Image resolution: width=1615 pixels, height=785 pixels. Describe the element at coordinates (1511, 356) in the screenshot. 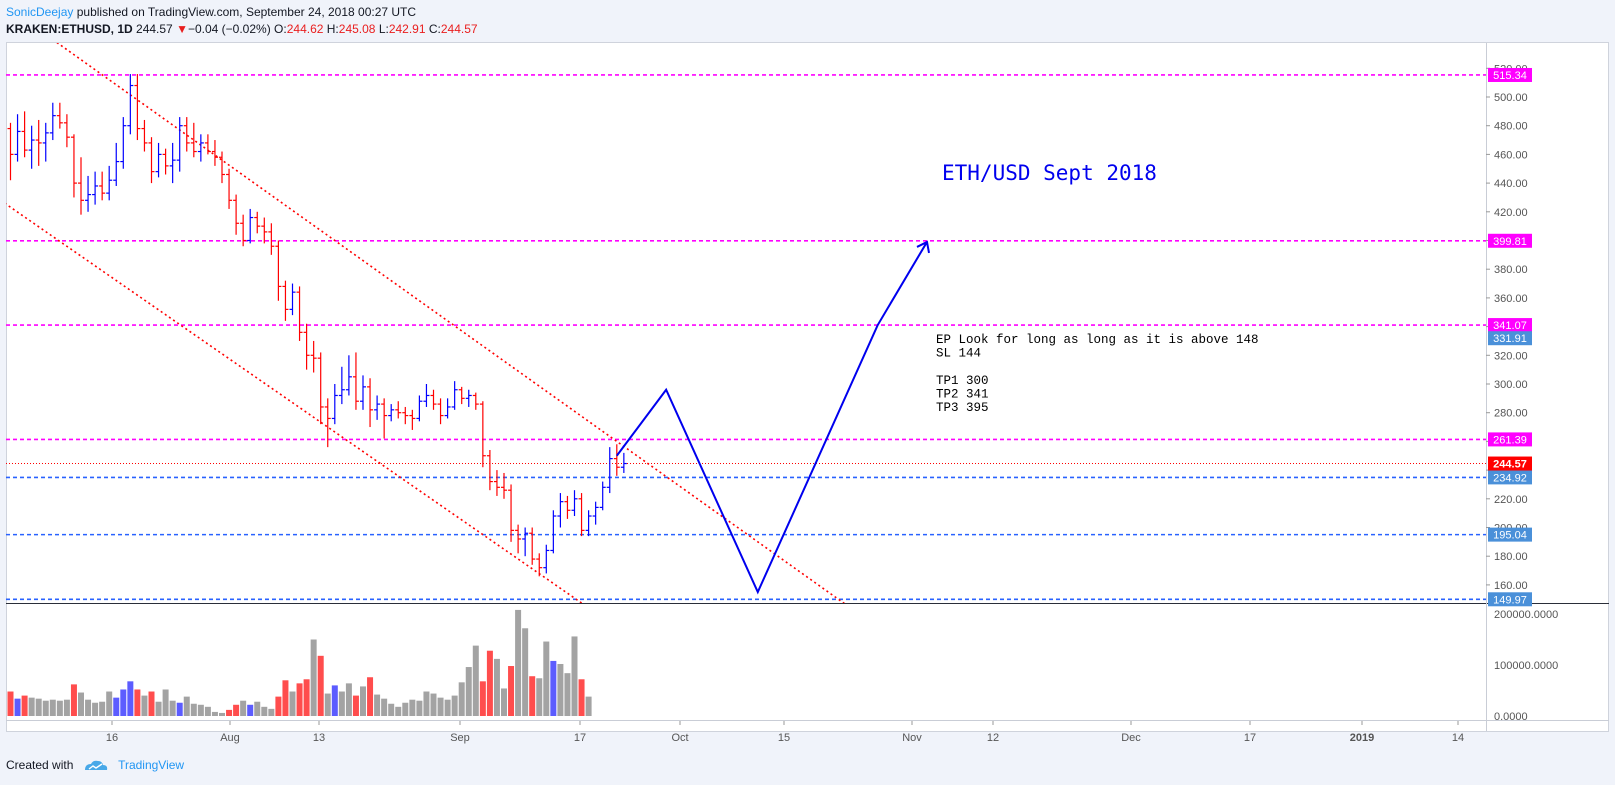

I see `price-tick-label: 320.00` at that location.